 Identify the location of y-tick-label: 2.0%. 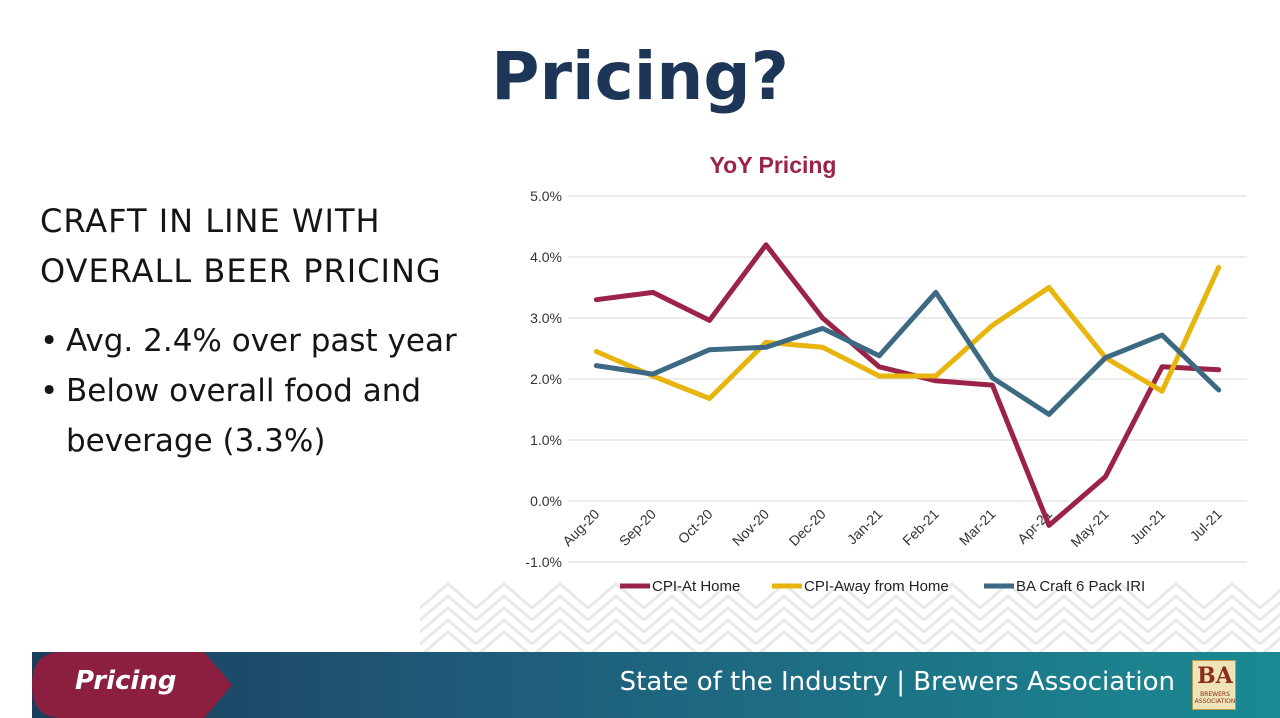
(546, 379).